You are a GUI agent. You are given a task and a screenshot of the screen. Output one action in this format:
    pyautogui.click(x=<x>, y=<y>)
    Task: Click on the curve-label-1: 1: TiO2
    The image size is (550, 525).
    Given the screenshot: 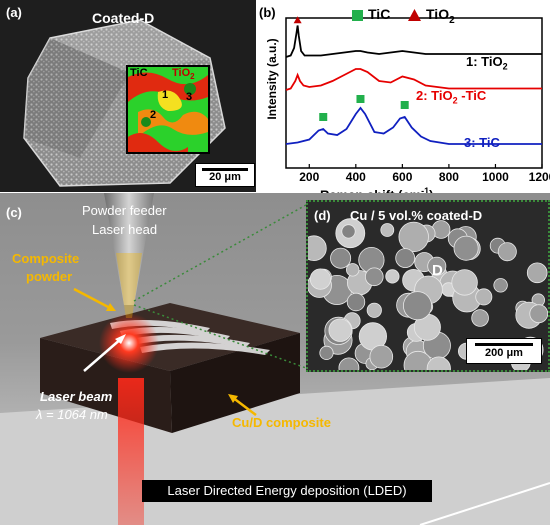 What is the action you would take?
    pyautogui.click(x=487, y=63)
    